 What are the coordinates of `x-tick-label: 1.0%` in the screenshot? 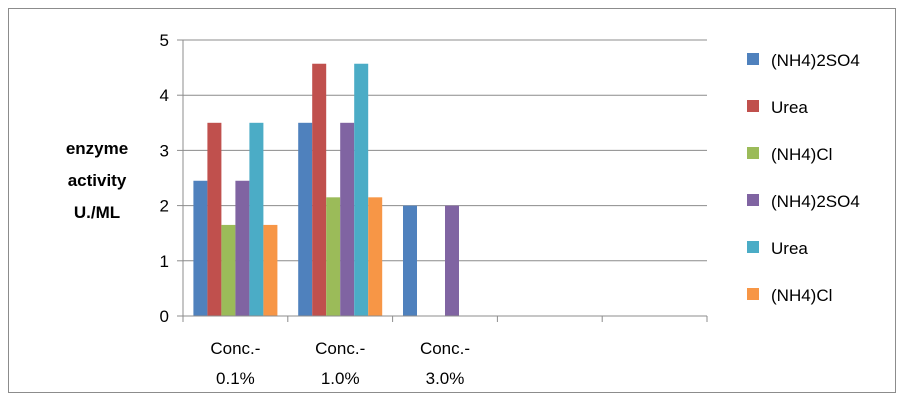 It's located at (340, 378).